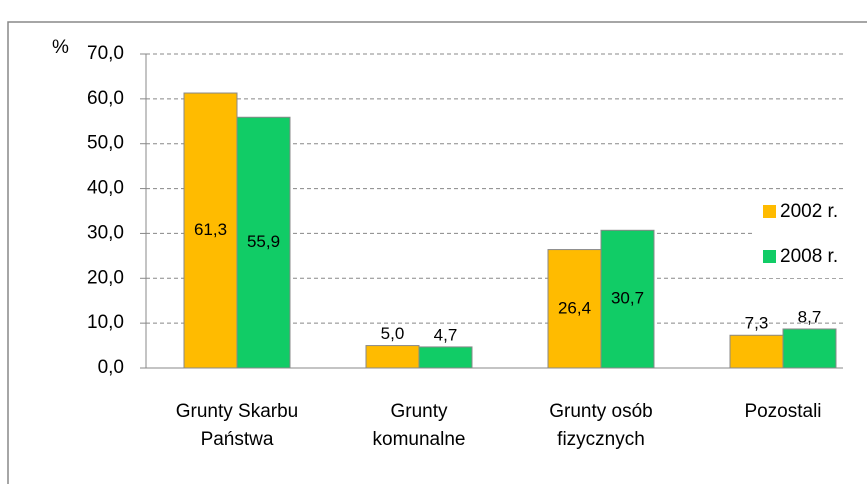 The height and width of the screenshot is (484, 867). What do you see at coordinates (105, 53) in the screenshot?
I see `y-tick-label: 70,0` at bounding box center [105, 53].